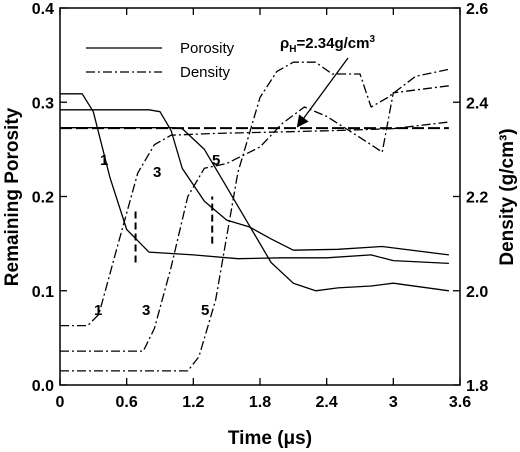 This screenshot has width=520, height=452. I want to click on y-tick-label: 0.3, so click(43, 103).